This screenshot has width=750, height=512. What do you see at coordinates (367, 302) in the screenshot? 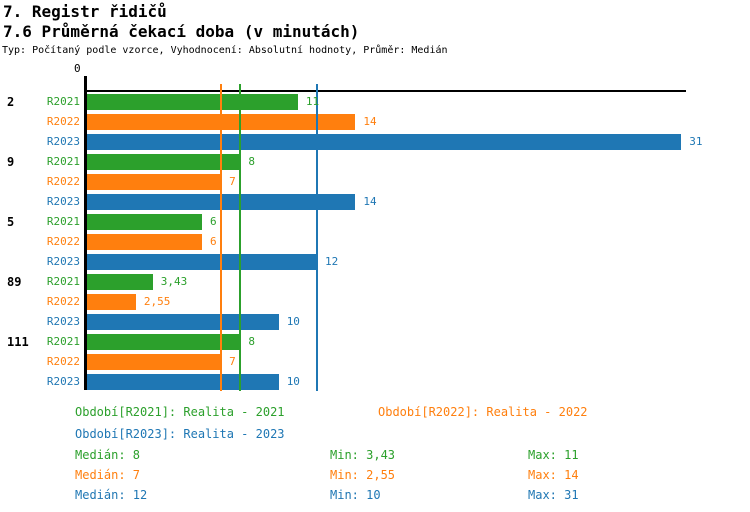
I see `bar-row: R2022 2,55` at bounding box center [367, 302].